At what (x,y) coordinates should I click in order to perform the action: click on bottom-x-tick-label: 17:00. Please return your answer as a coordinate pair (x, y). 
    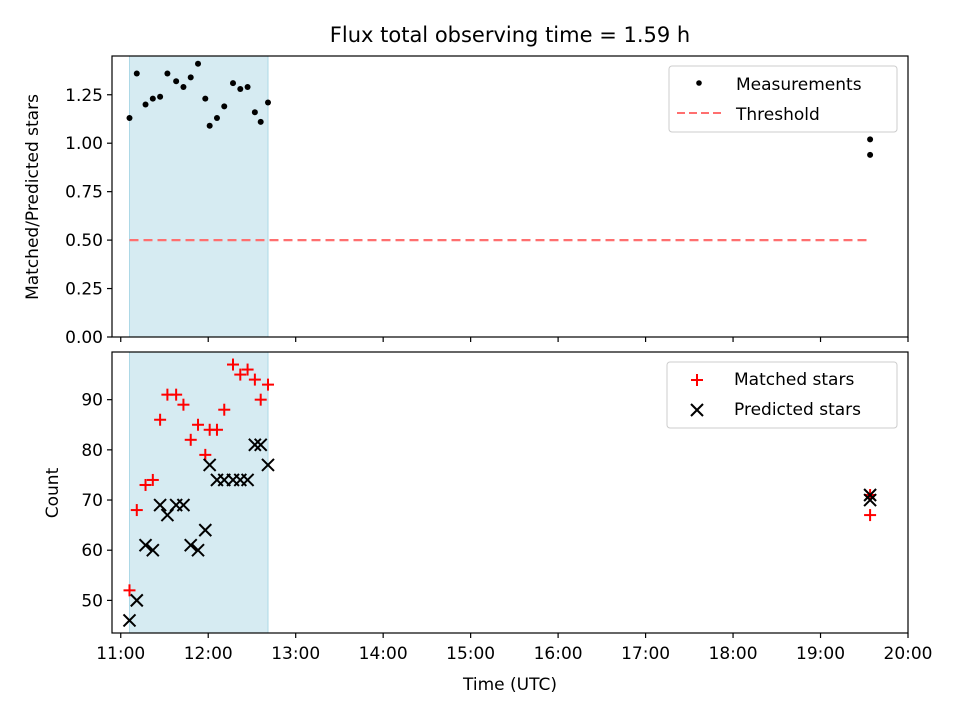
    Looking at the image, I should click on (645, 654).